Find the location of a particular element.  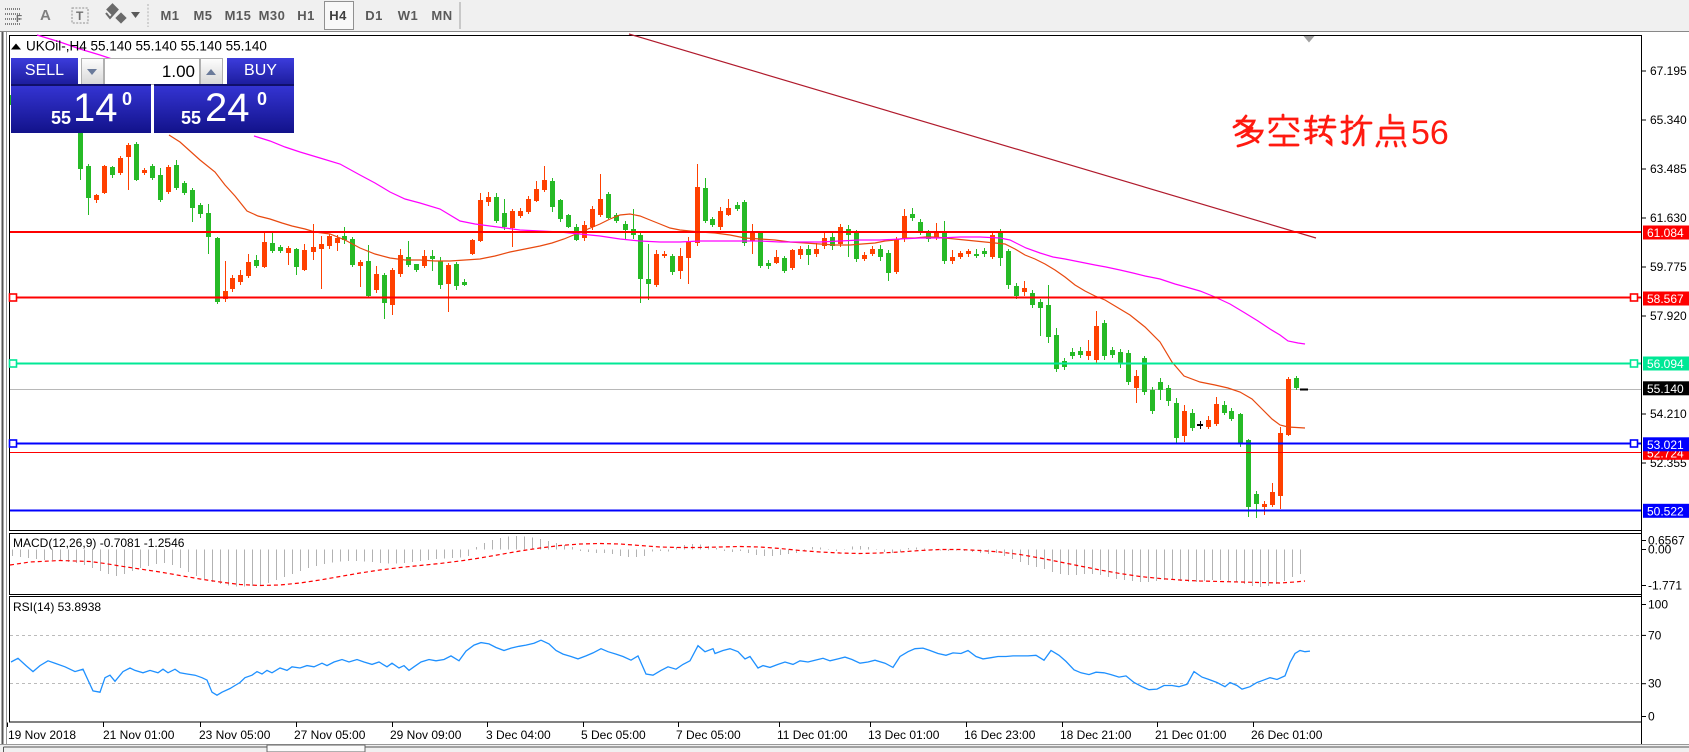

svg-text: 57.920 is located at coordinates (1668, 316).